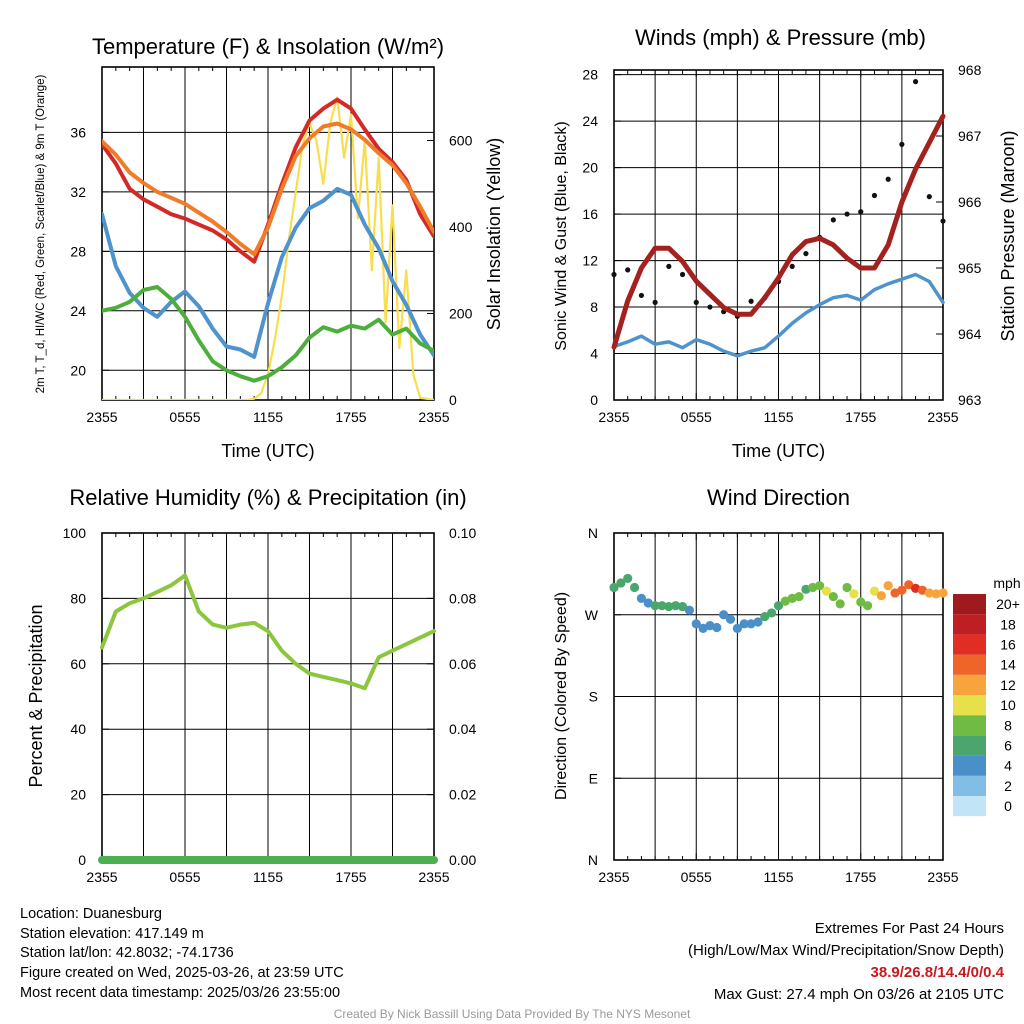 The image size is (1024, 1024). Describe the element at coordinates (82, 860) in the screenshot. I see `y-tick-label: 0` at that location.